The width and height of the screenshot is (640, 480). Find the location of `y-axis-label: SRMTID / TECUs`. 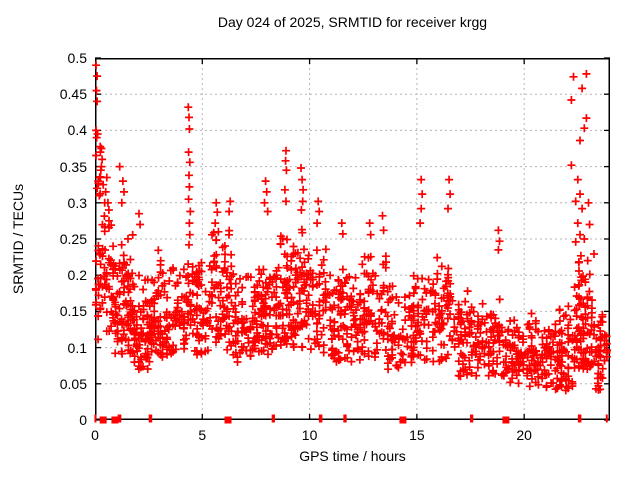

y-axis-label: SRMTID / TECUs is located at coordinates (18, 239).